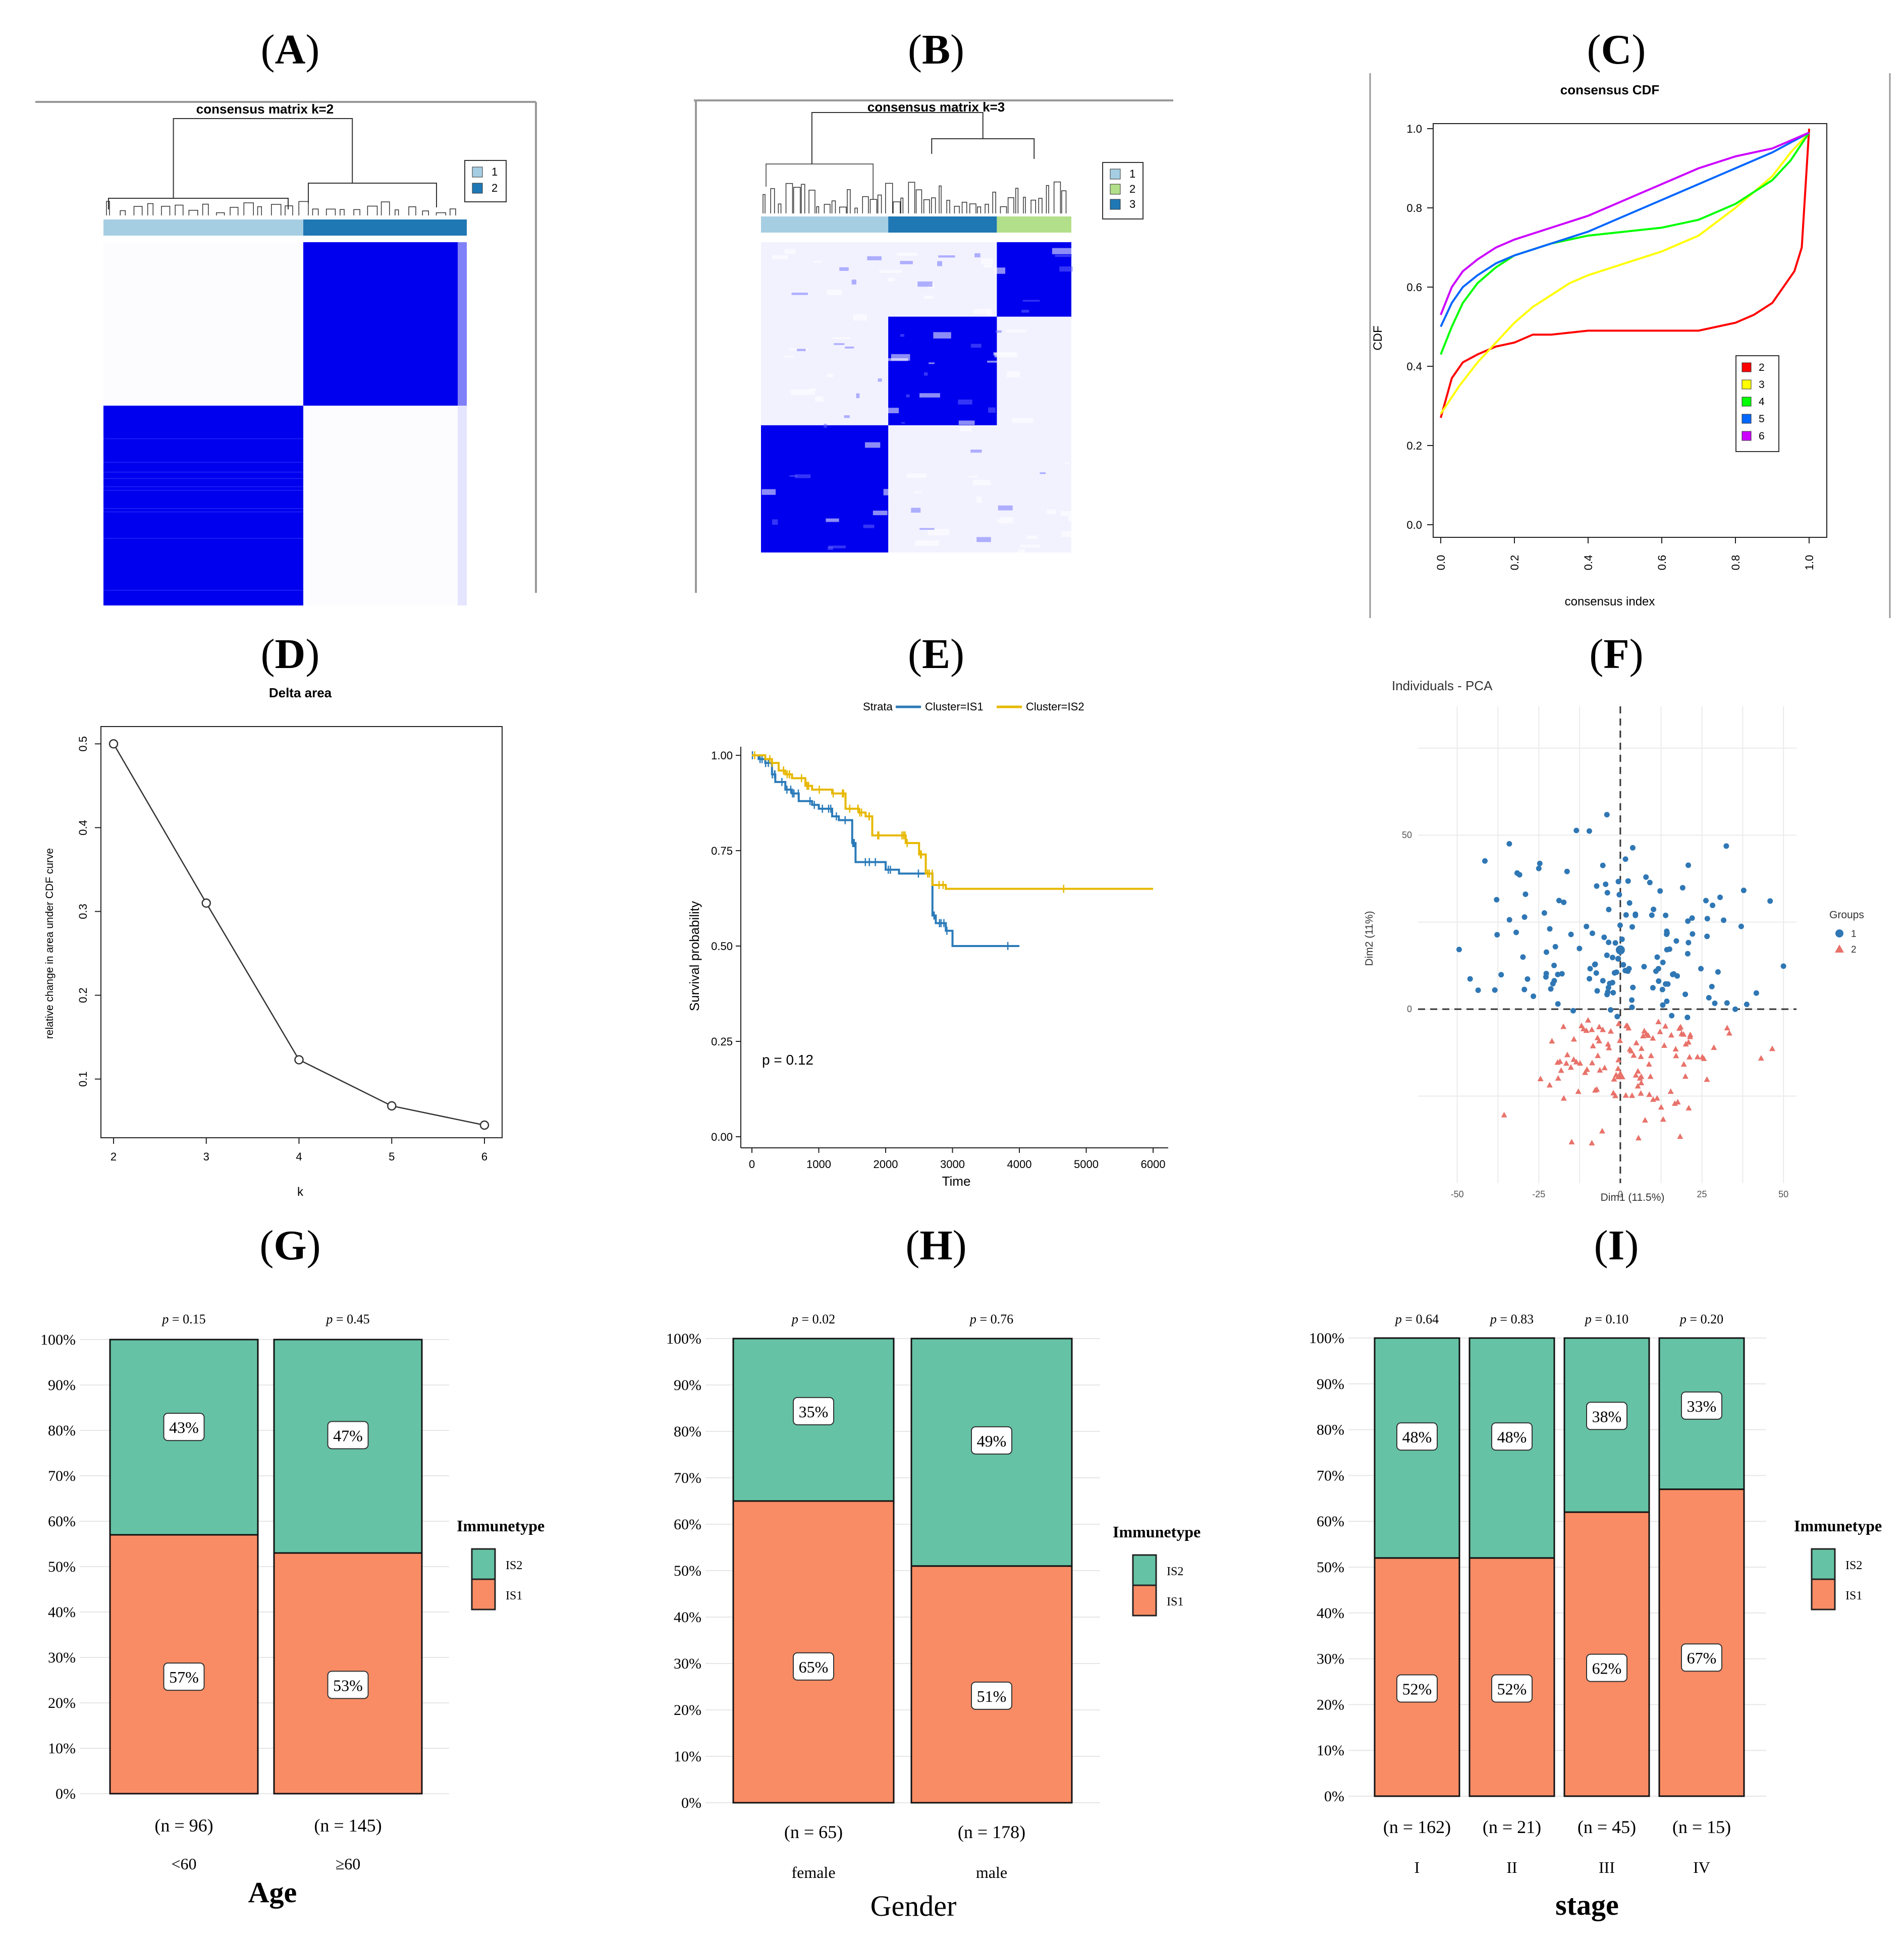 This screenshot has height=1942, width=1904. I want to click on x-axis-label: Dim1 (11.5%), so click(1633, 1197).